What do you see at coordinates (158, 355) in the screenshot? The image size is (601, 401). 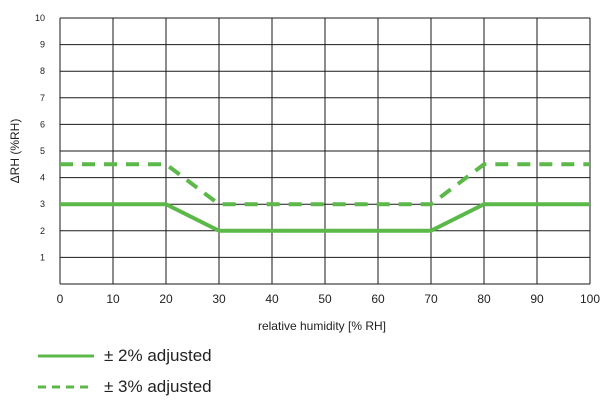 I see `legend-label-solid: ± 2% adjusted` at bounding box center [158, 355].